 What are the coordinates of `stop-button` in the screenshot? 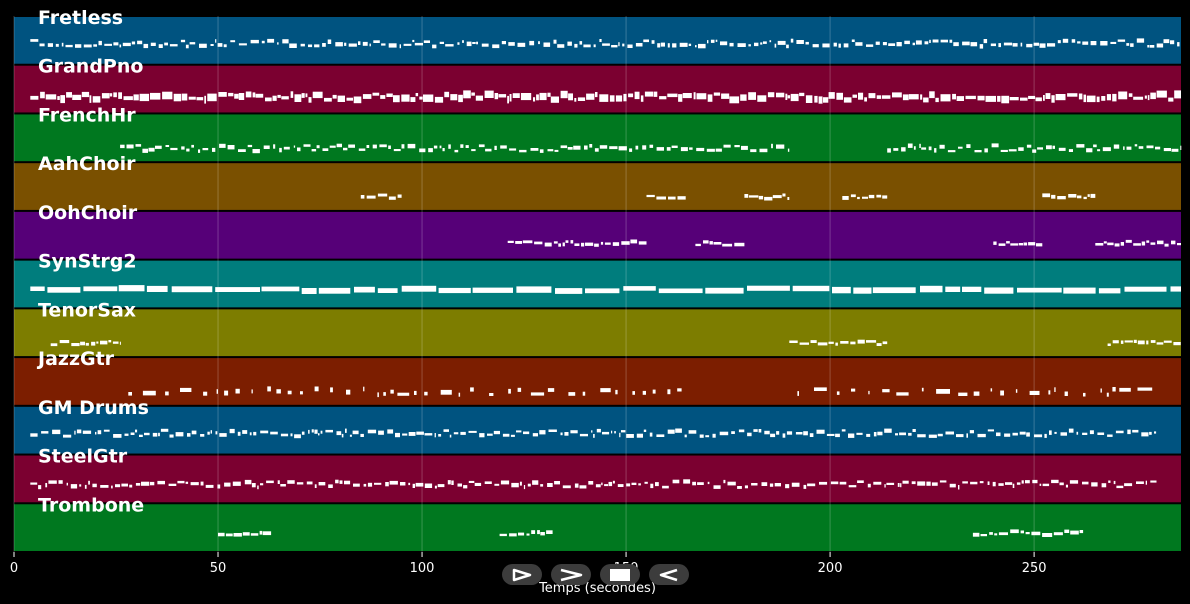 It's located at (620, 574).